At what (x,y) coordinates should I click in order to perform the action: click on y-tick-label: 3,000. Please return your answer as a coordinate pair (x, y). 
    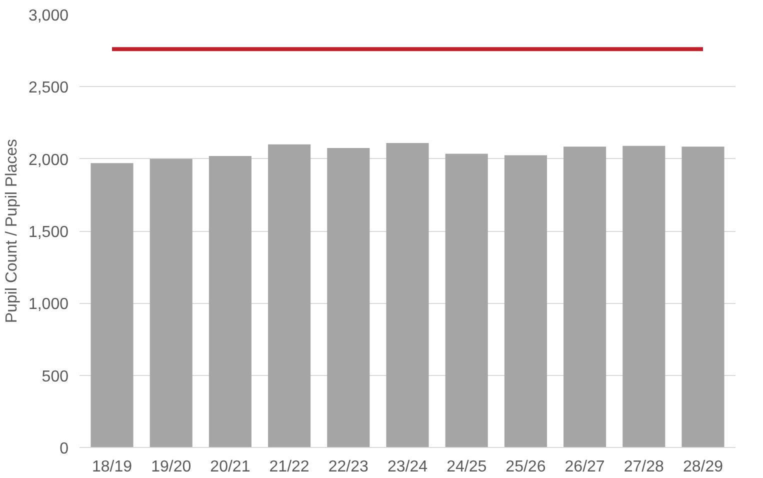
    Looking at the image, I should click on (48, 16).